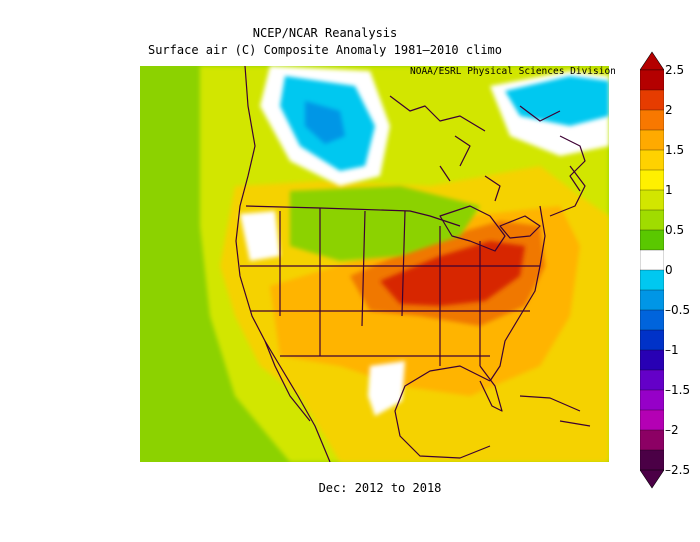 The image size is (700, 542). I want to click on colorbar-max-arrow, so click(652, 61).